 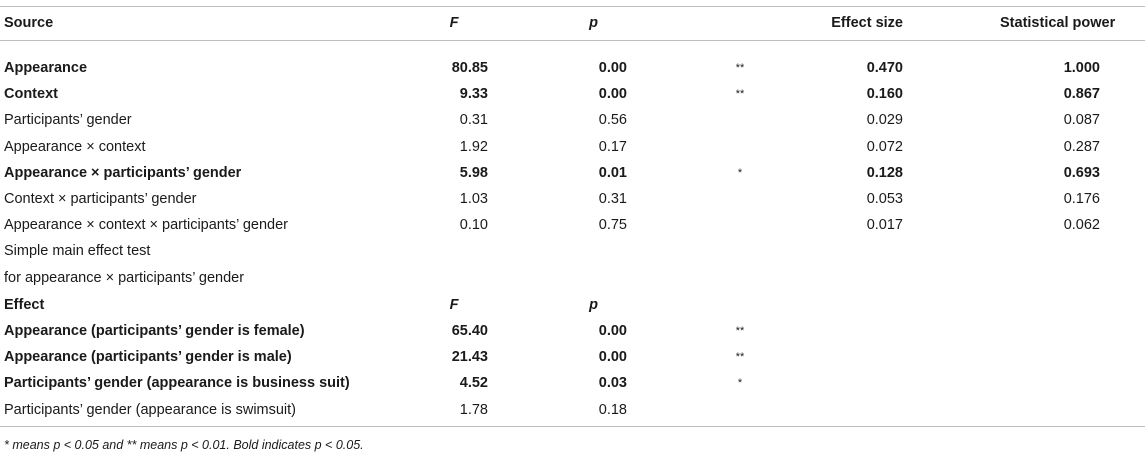 What do you see at coordinates (1058, 23) in the screenshot?
I see `header-statistical-power: Statistical power` at bounding box center [1058, 23].